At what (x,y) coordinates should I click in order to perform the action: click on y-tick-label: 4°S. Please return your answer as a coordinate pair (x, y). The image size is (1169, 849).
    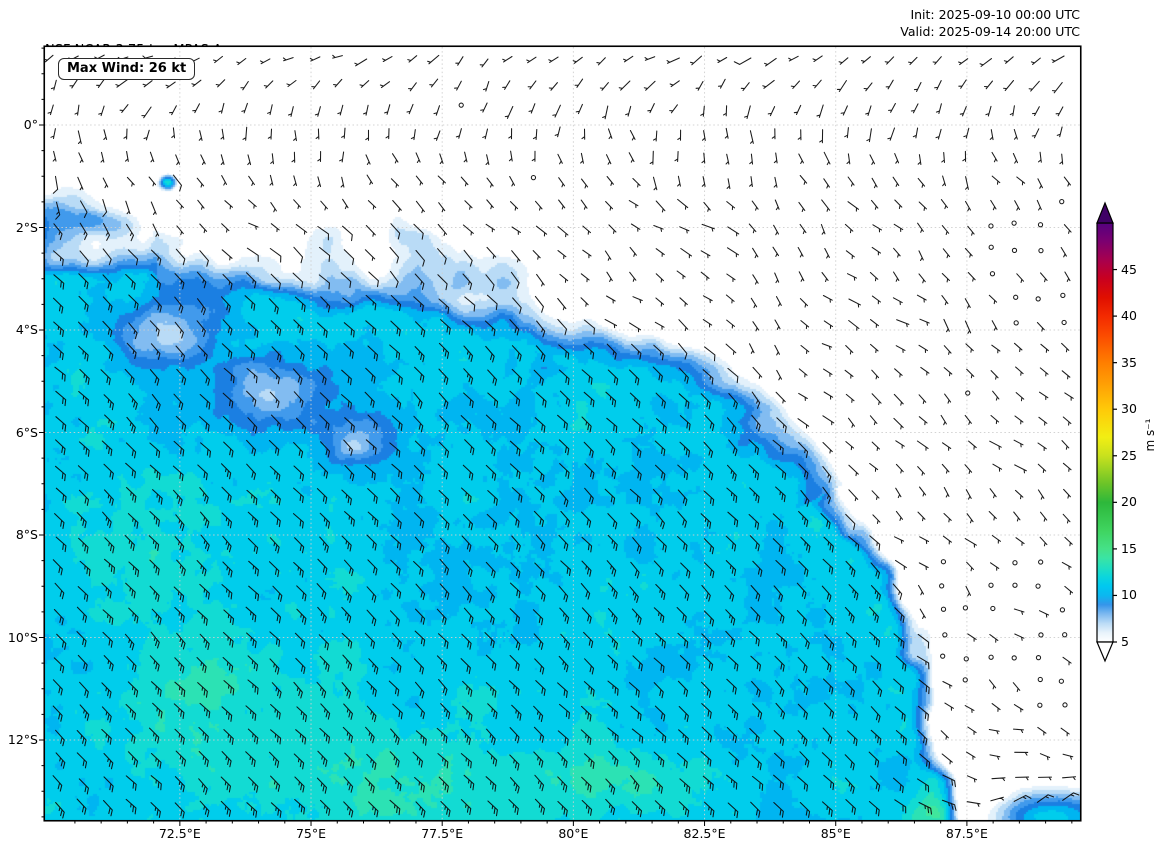
    Looking at the image, I should click on (26, 329).